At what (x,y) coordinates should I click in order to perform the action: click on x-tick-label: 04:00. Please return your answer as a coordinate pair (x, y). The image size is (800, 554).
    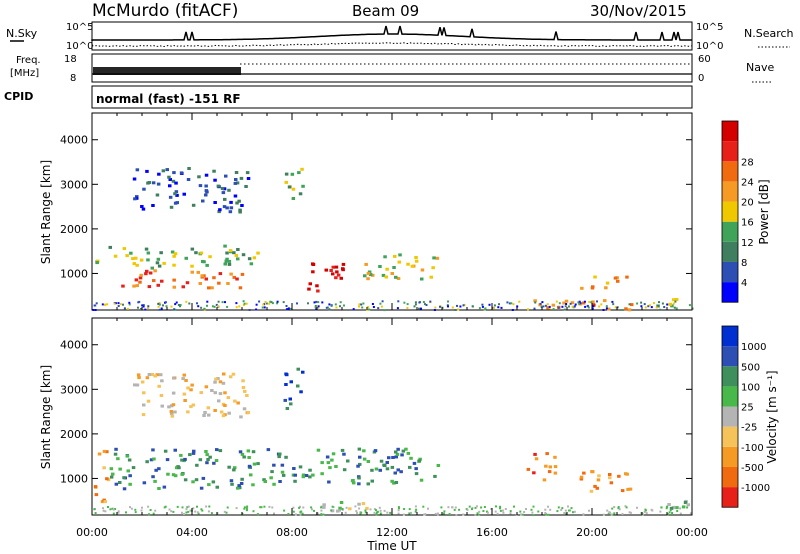
    Looking at the image, I should click on (192, 532).